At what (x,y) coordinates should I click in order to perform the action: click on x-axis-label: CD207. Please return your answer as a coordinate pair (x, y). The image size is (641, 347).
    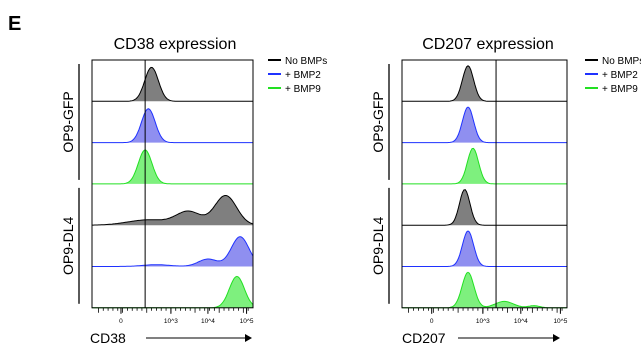
    Looking at the image, I should click on (424, 338).